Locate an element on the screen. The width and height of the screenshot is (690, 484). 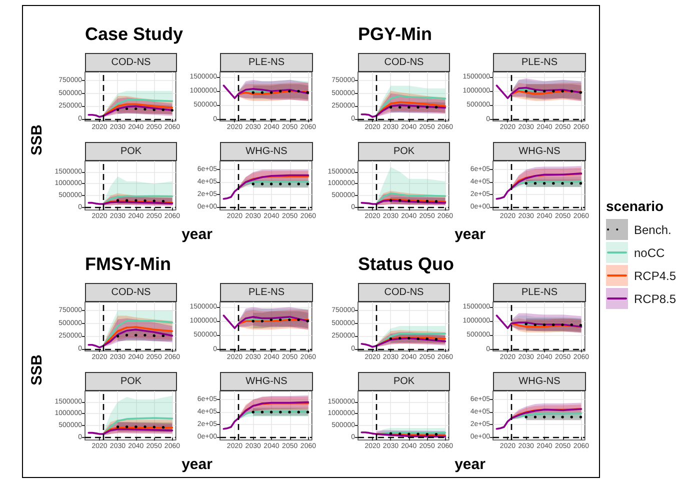
text: Status Quo is located at coordinates (406, 264).